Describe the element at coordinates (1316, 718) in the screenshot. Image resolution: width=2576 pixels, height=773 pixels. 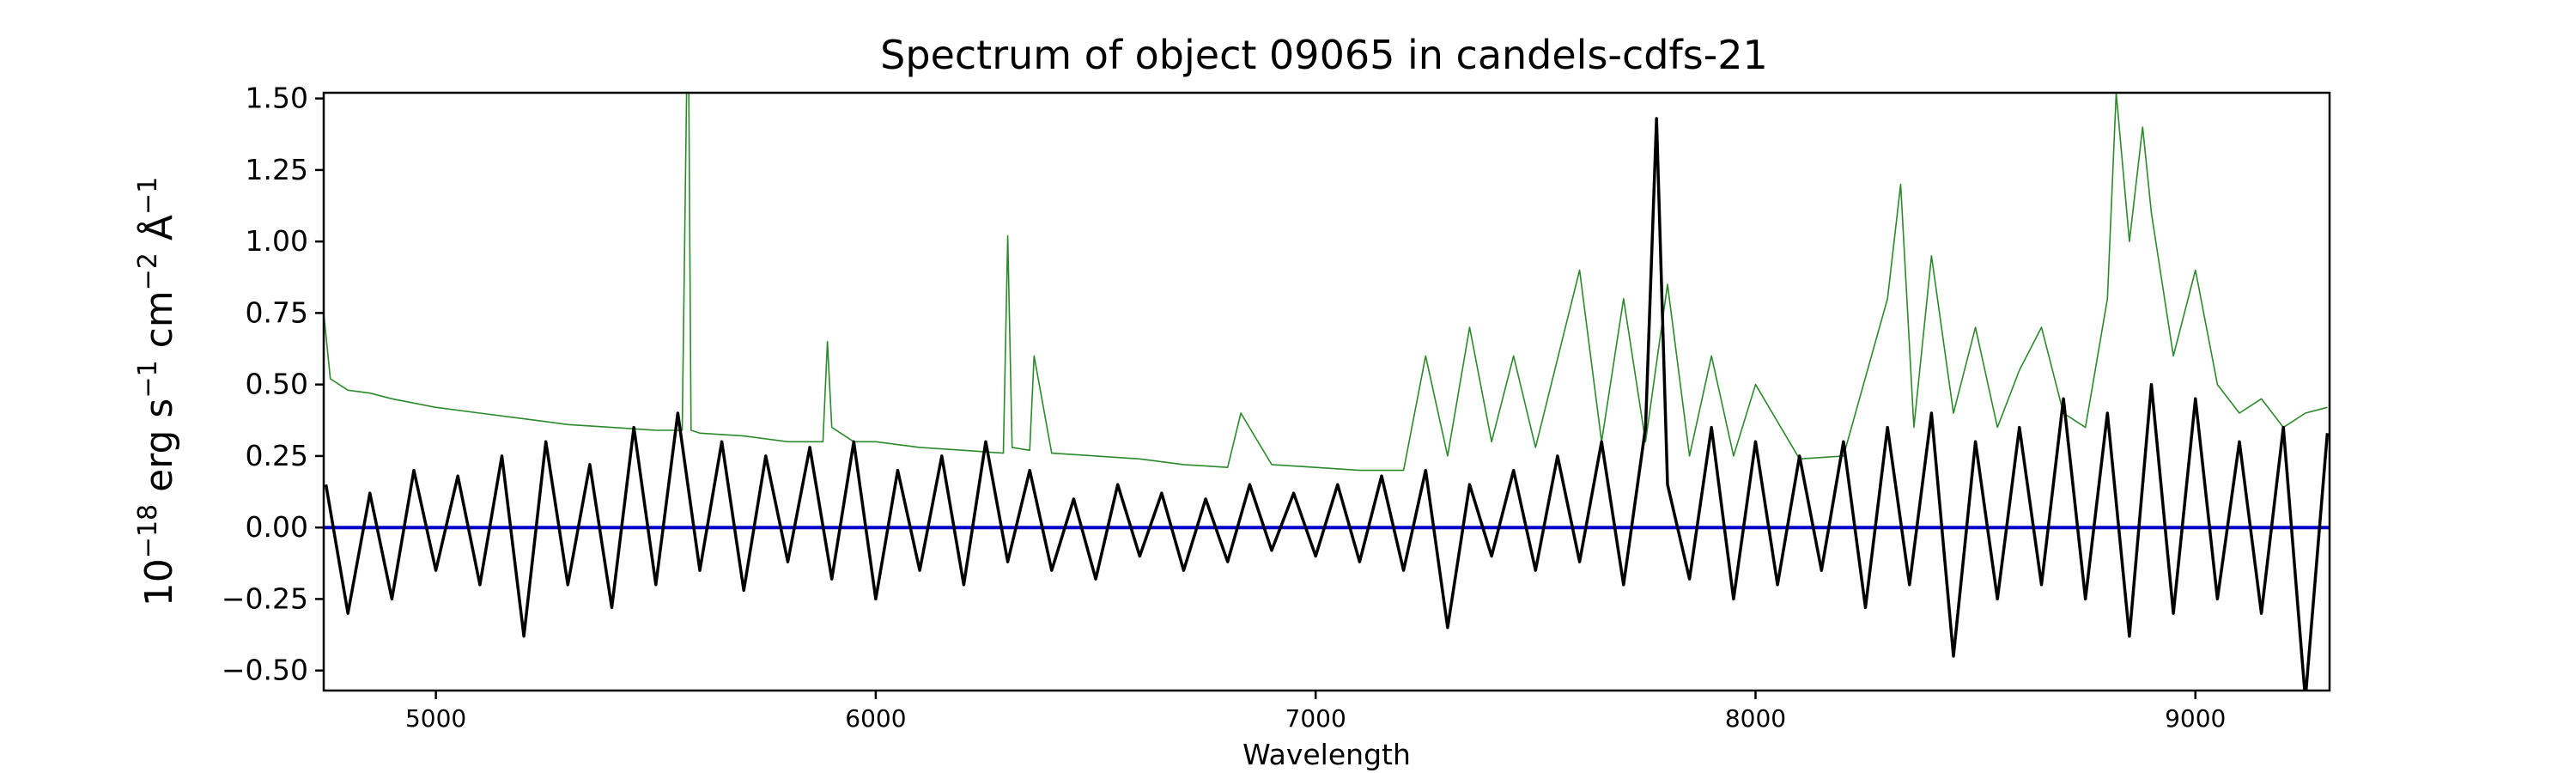
I see `x-tick-label: 7000` at that location.